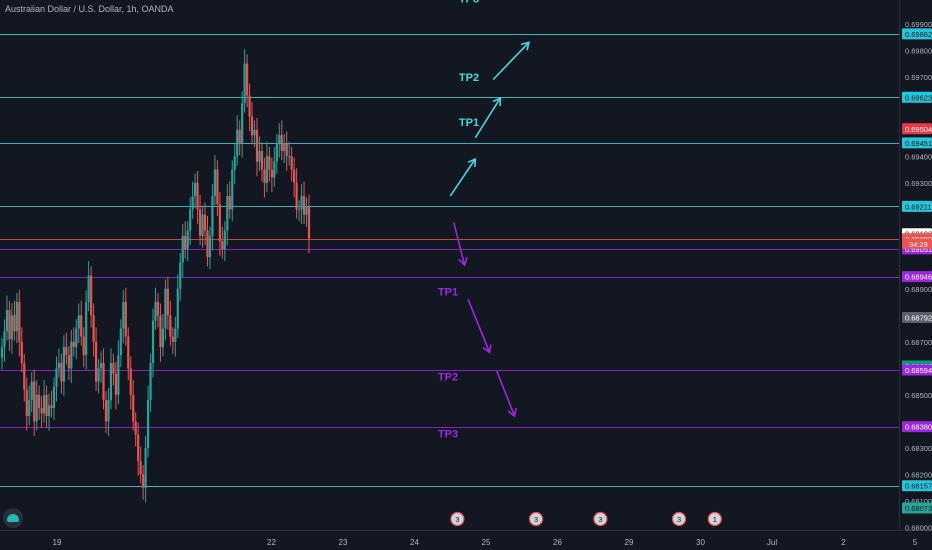 The width and height of the screenshot is (932, 550). I want to click on event-count-label: 3, so click(600, 519).